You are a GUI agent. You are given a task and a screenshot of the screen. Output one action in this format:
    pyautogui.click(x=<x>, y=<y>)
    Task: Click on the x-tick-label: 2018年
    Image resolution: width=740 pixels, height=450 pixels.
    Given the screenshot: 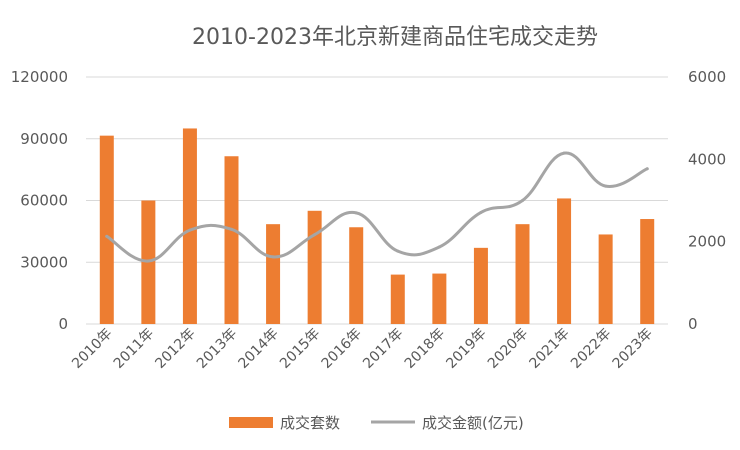 What is the action you would take?
    pyautogui.click(x=425, y=349)
    